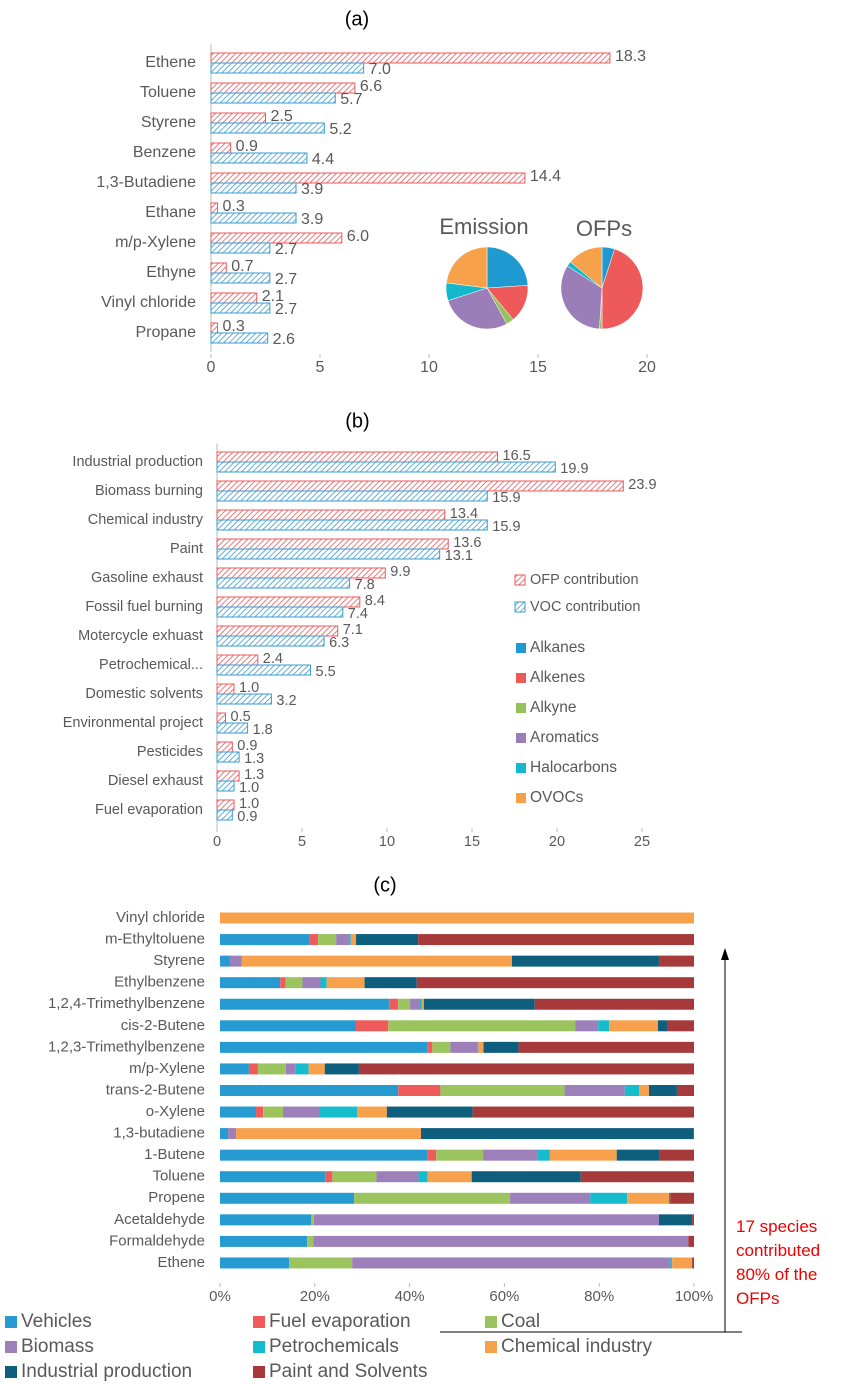  Describe the element at coordinates (320, 367) in the screenshot. I see `x-tick-label: 5` at that location.